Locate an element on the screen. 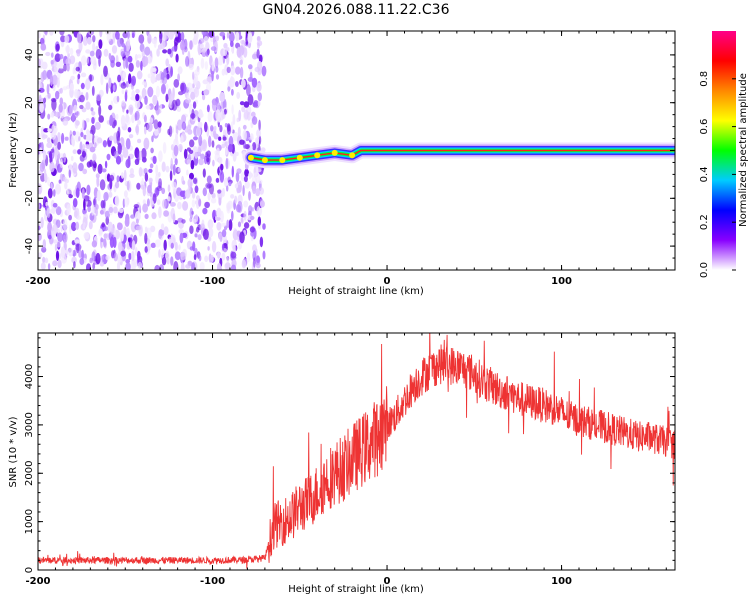 The height and width of the screenshot is (600, 750). snr-ytick-label: 0 is located at coordinates (29, 570).